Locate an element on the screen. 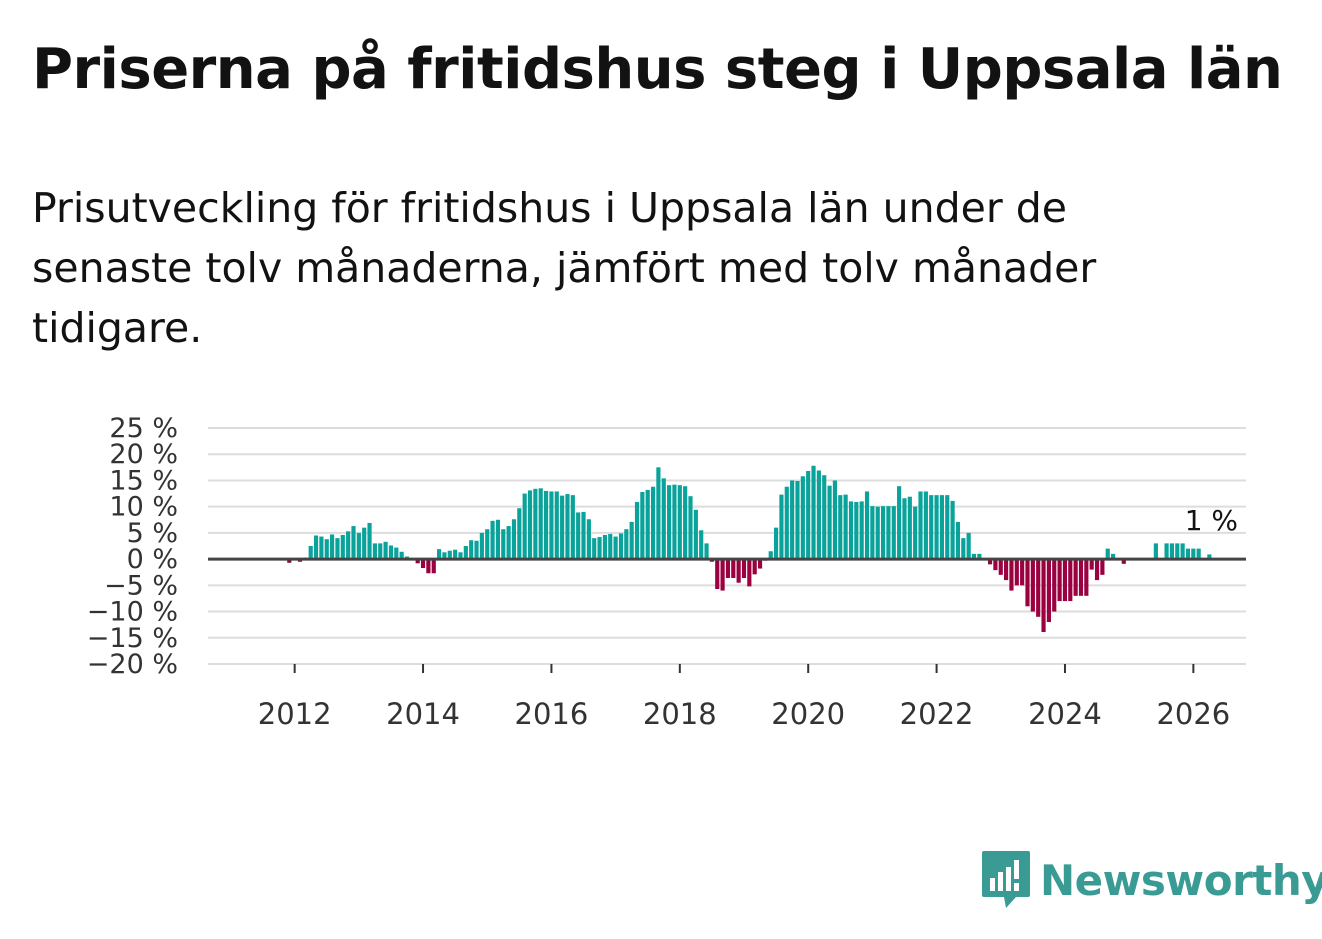 The height and width of the screenshot is (939, 1322). last-value-label: 1 % is located at coordinates (1211, 520).